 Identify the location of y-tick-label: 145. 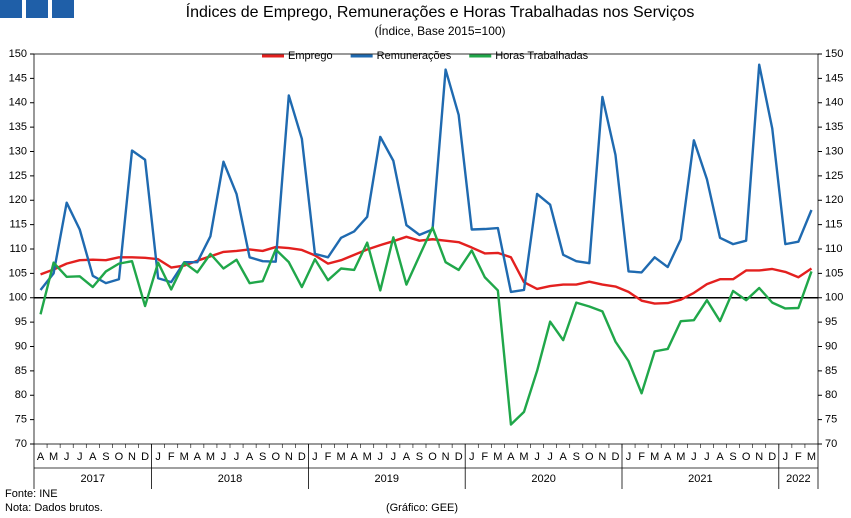
(18, 78).